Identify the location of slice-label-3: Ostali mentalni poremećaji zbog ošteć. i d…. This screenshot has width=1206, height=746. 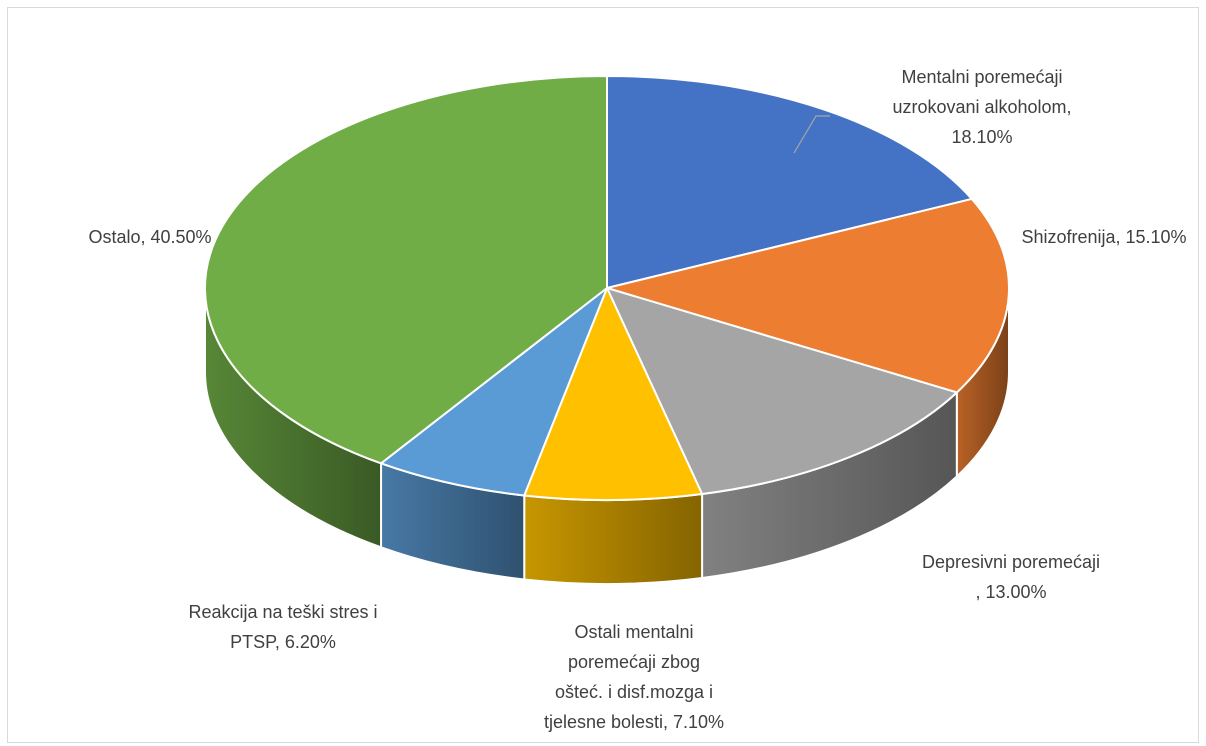
(634, 677).